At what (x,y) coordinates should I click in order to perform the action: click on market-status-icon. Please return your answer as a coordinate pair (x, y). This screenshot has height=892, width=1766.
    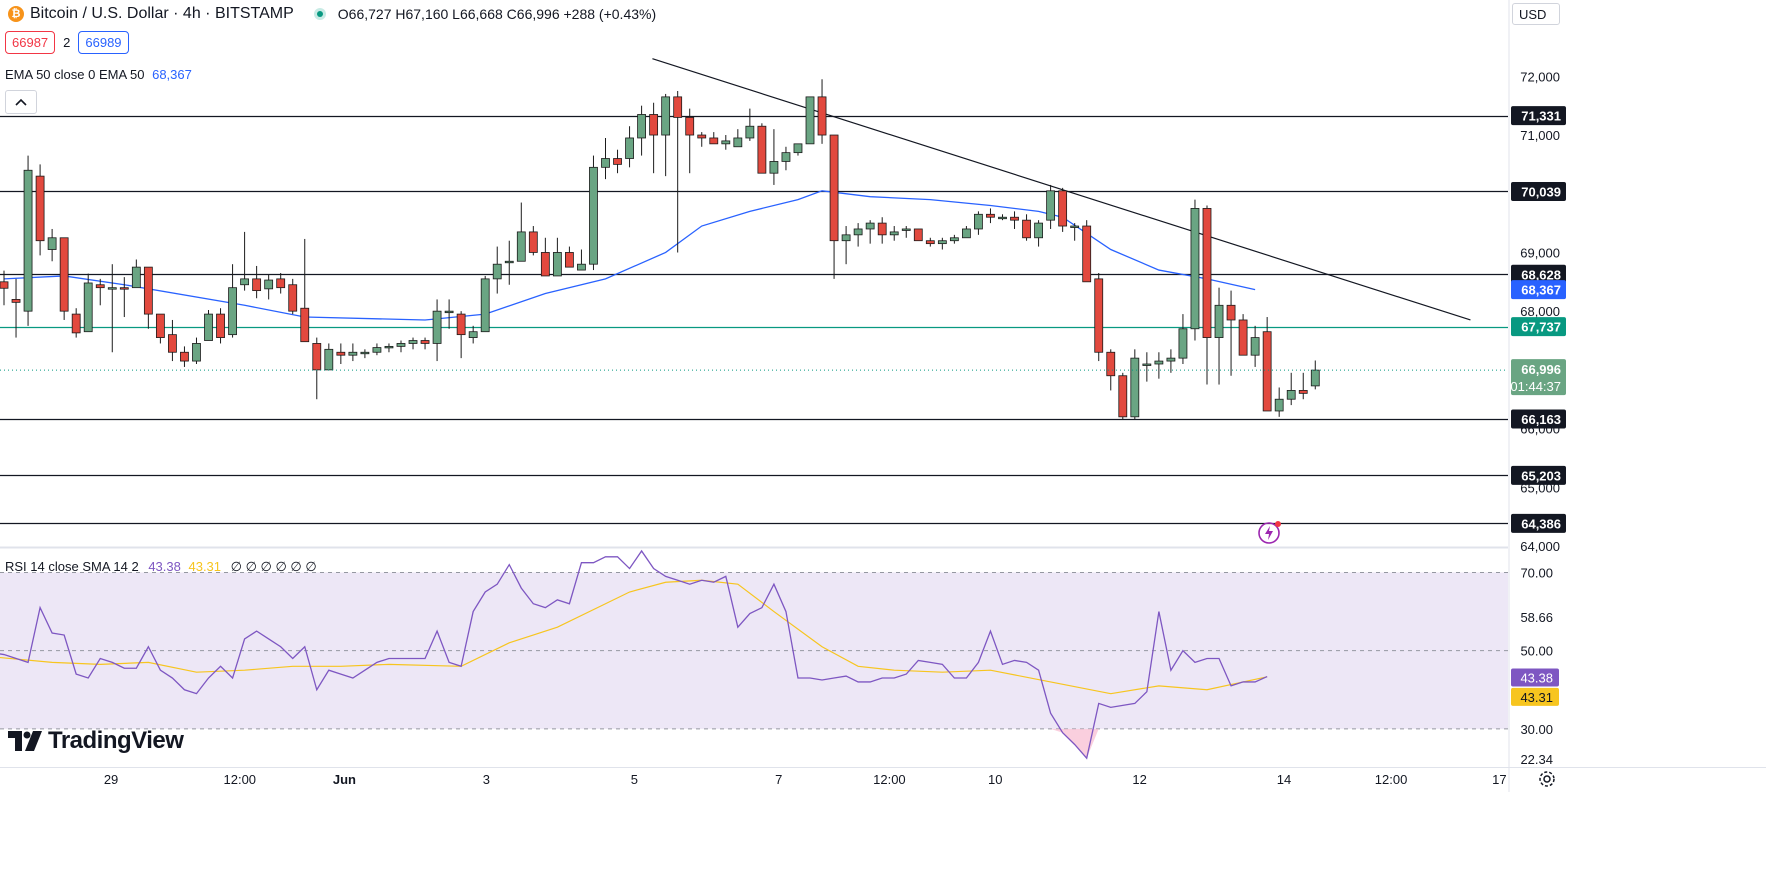
    Looking at the image, I should click on (319, 14).